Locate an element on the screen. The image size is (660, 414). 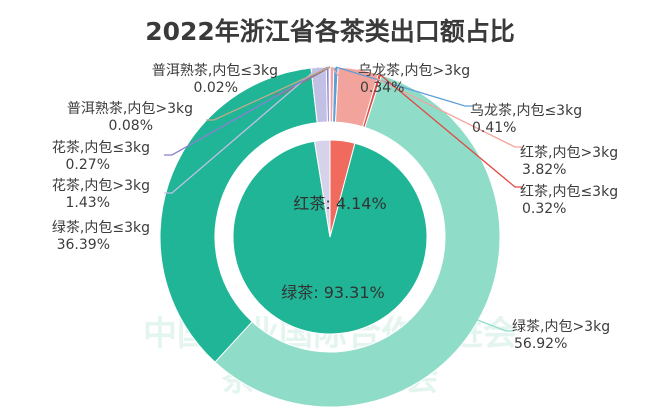
label-value-green_gt3: 56.92% is located at coordinates (540, 344).